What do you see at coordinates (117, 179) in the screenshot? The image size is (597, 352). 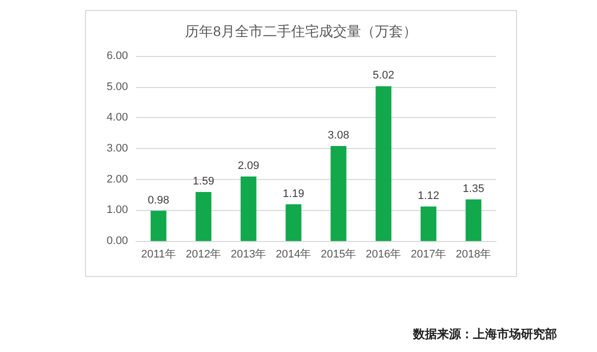 I see `y-tick-label: 2.00` at bounding box center [117, 179].